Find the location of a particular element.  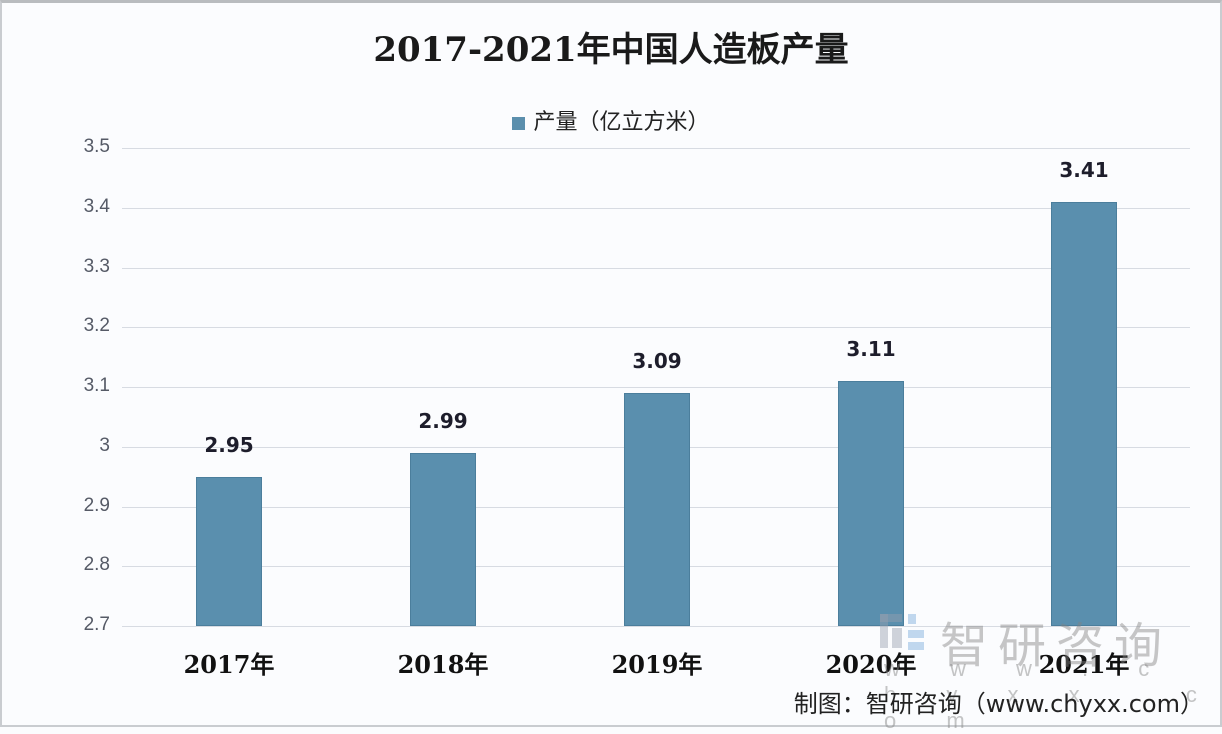

data-label: 3.09 is located at coordinates (657, 360).